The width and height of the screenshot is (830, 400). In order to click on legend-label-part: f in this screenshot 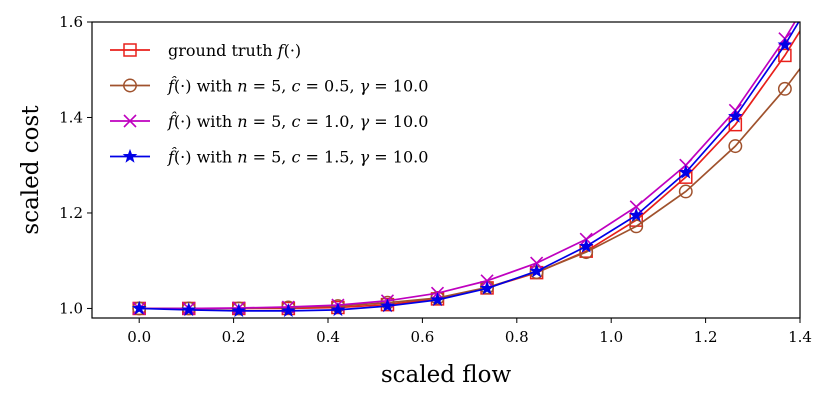, I will do `click(282, 50)`.